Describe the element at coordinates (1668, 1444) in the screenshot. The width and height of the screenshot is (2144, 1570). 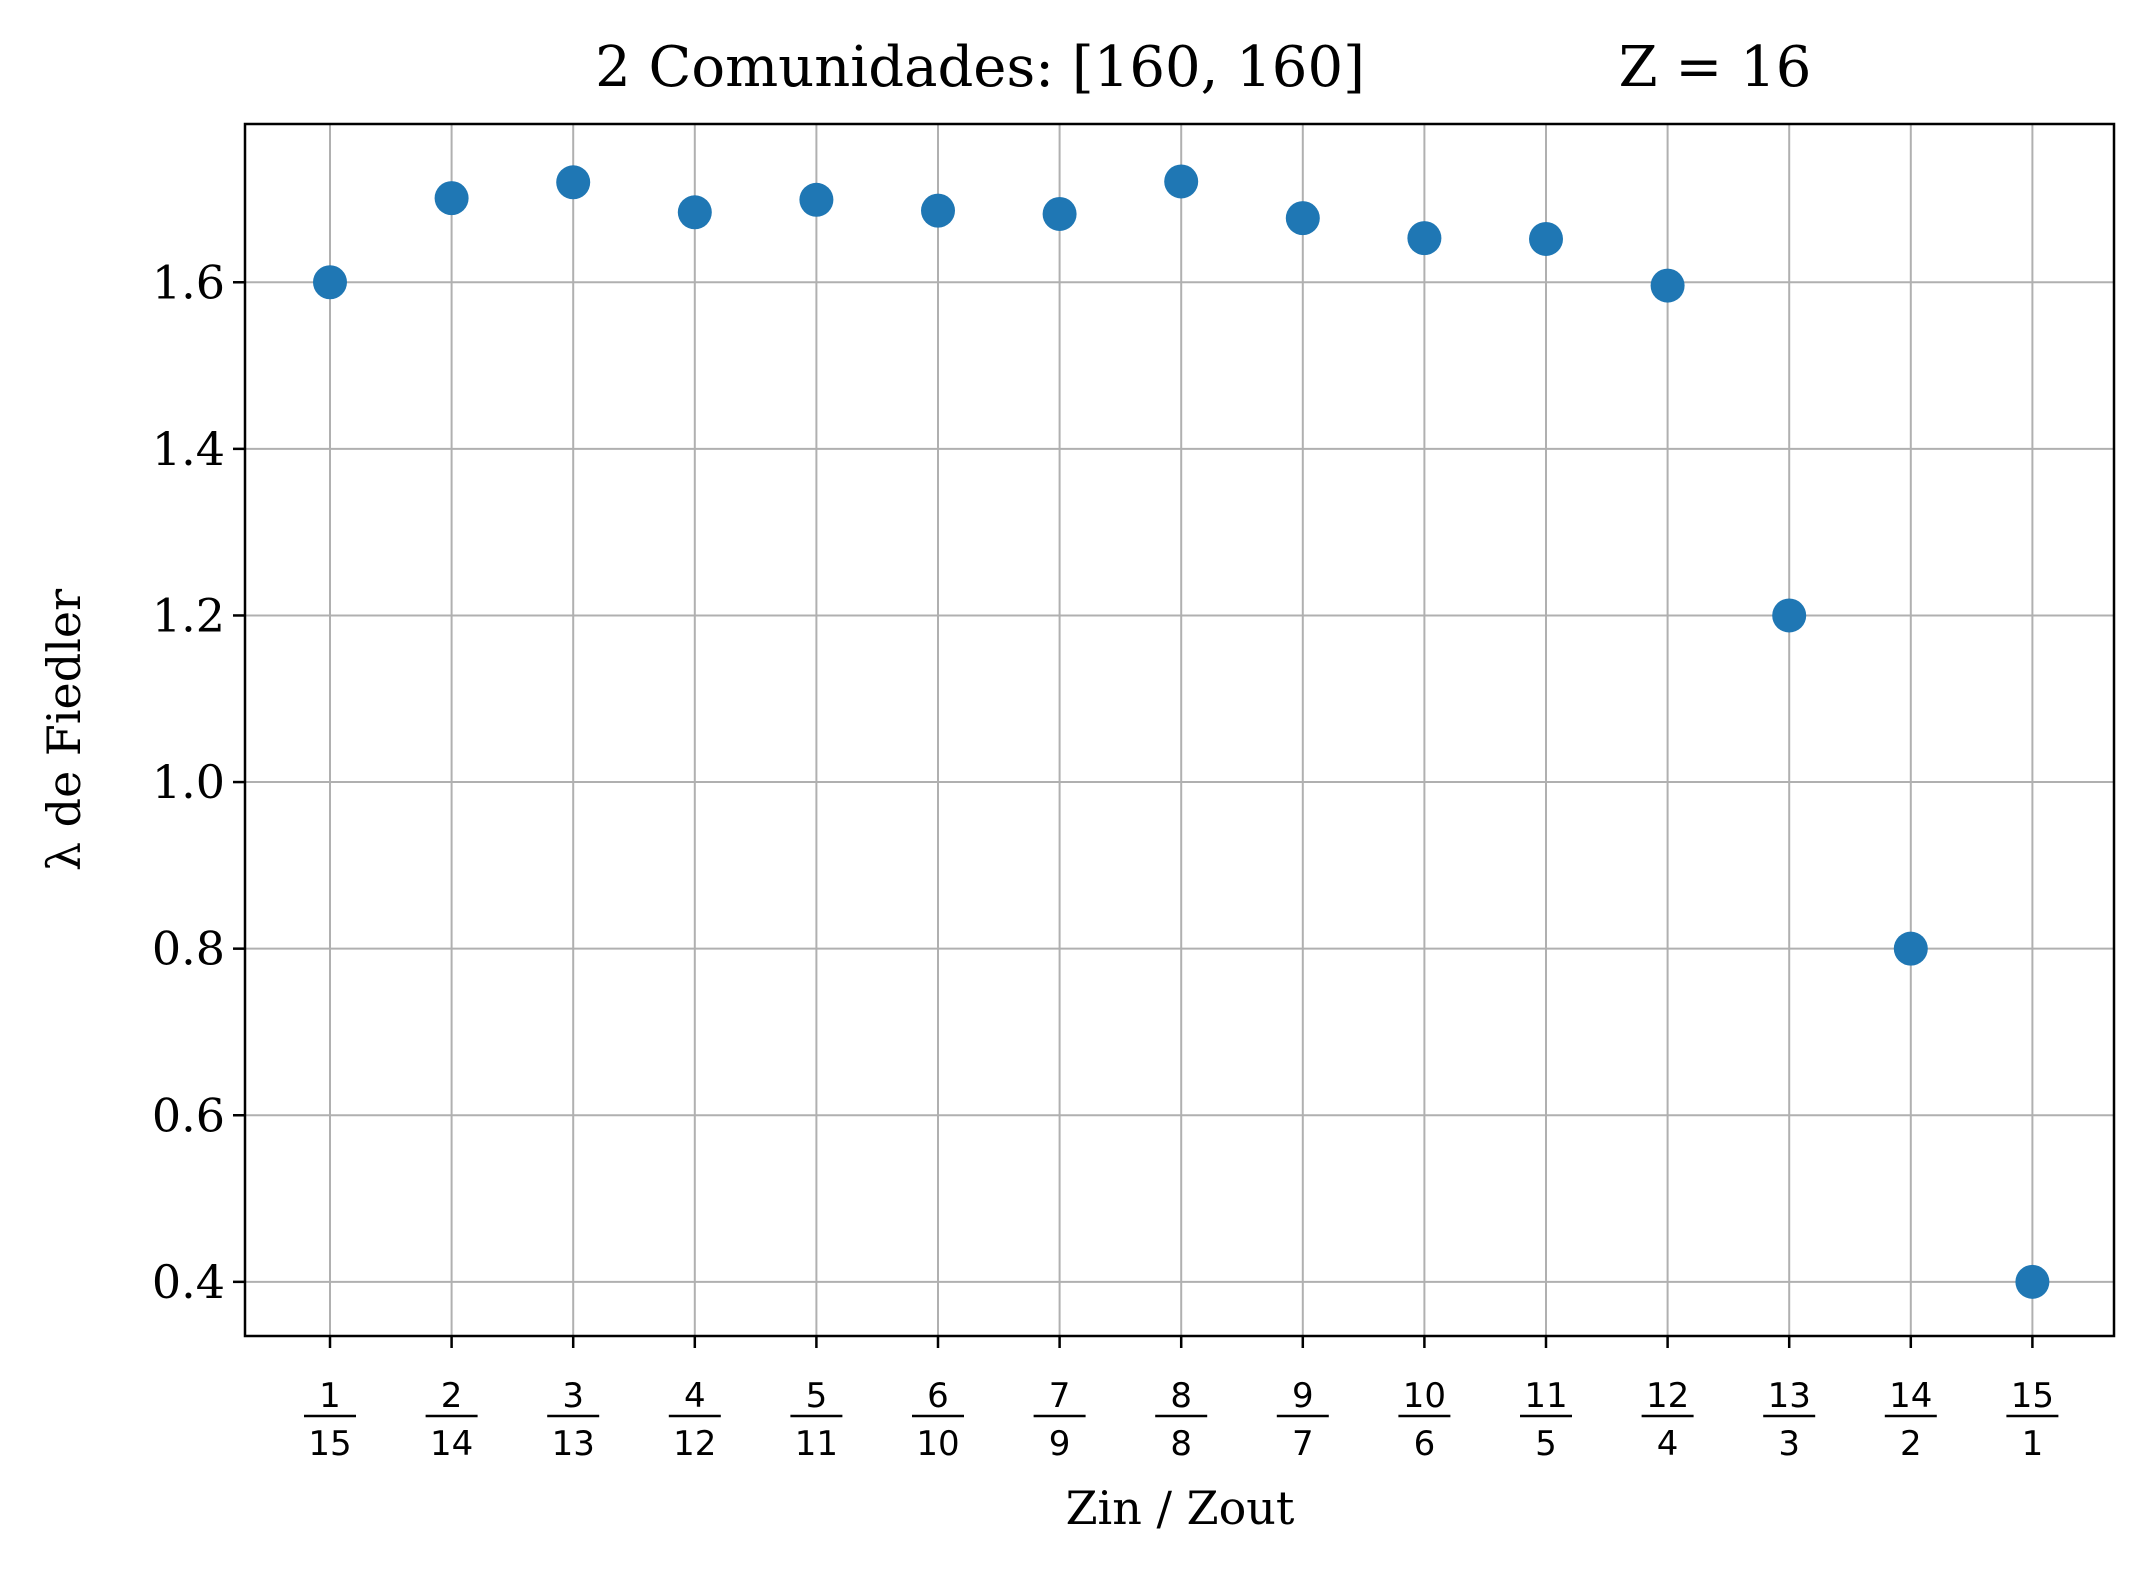
I see `x-tick-denominator: 4` at that location.